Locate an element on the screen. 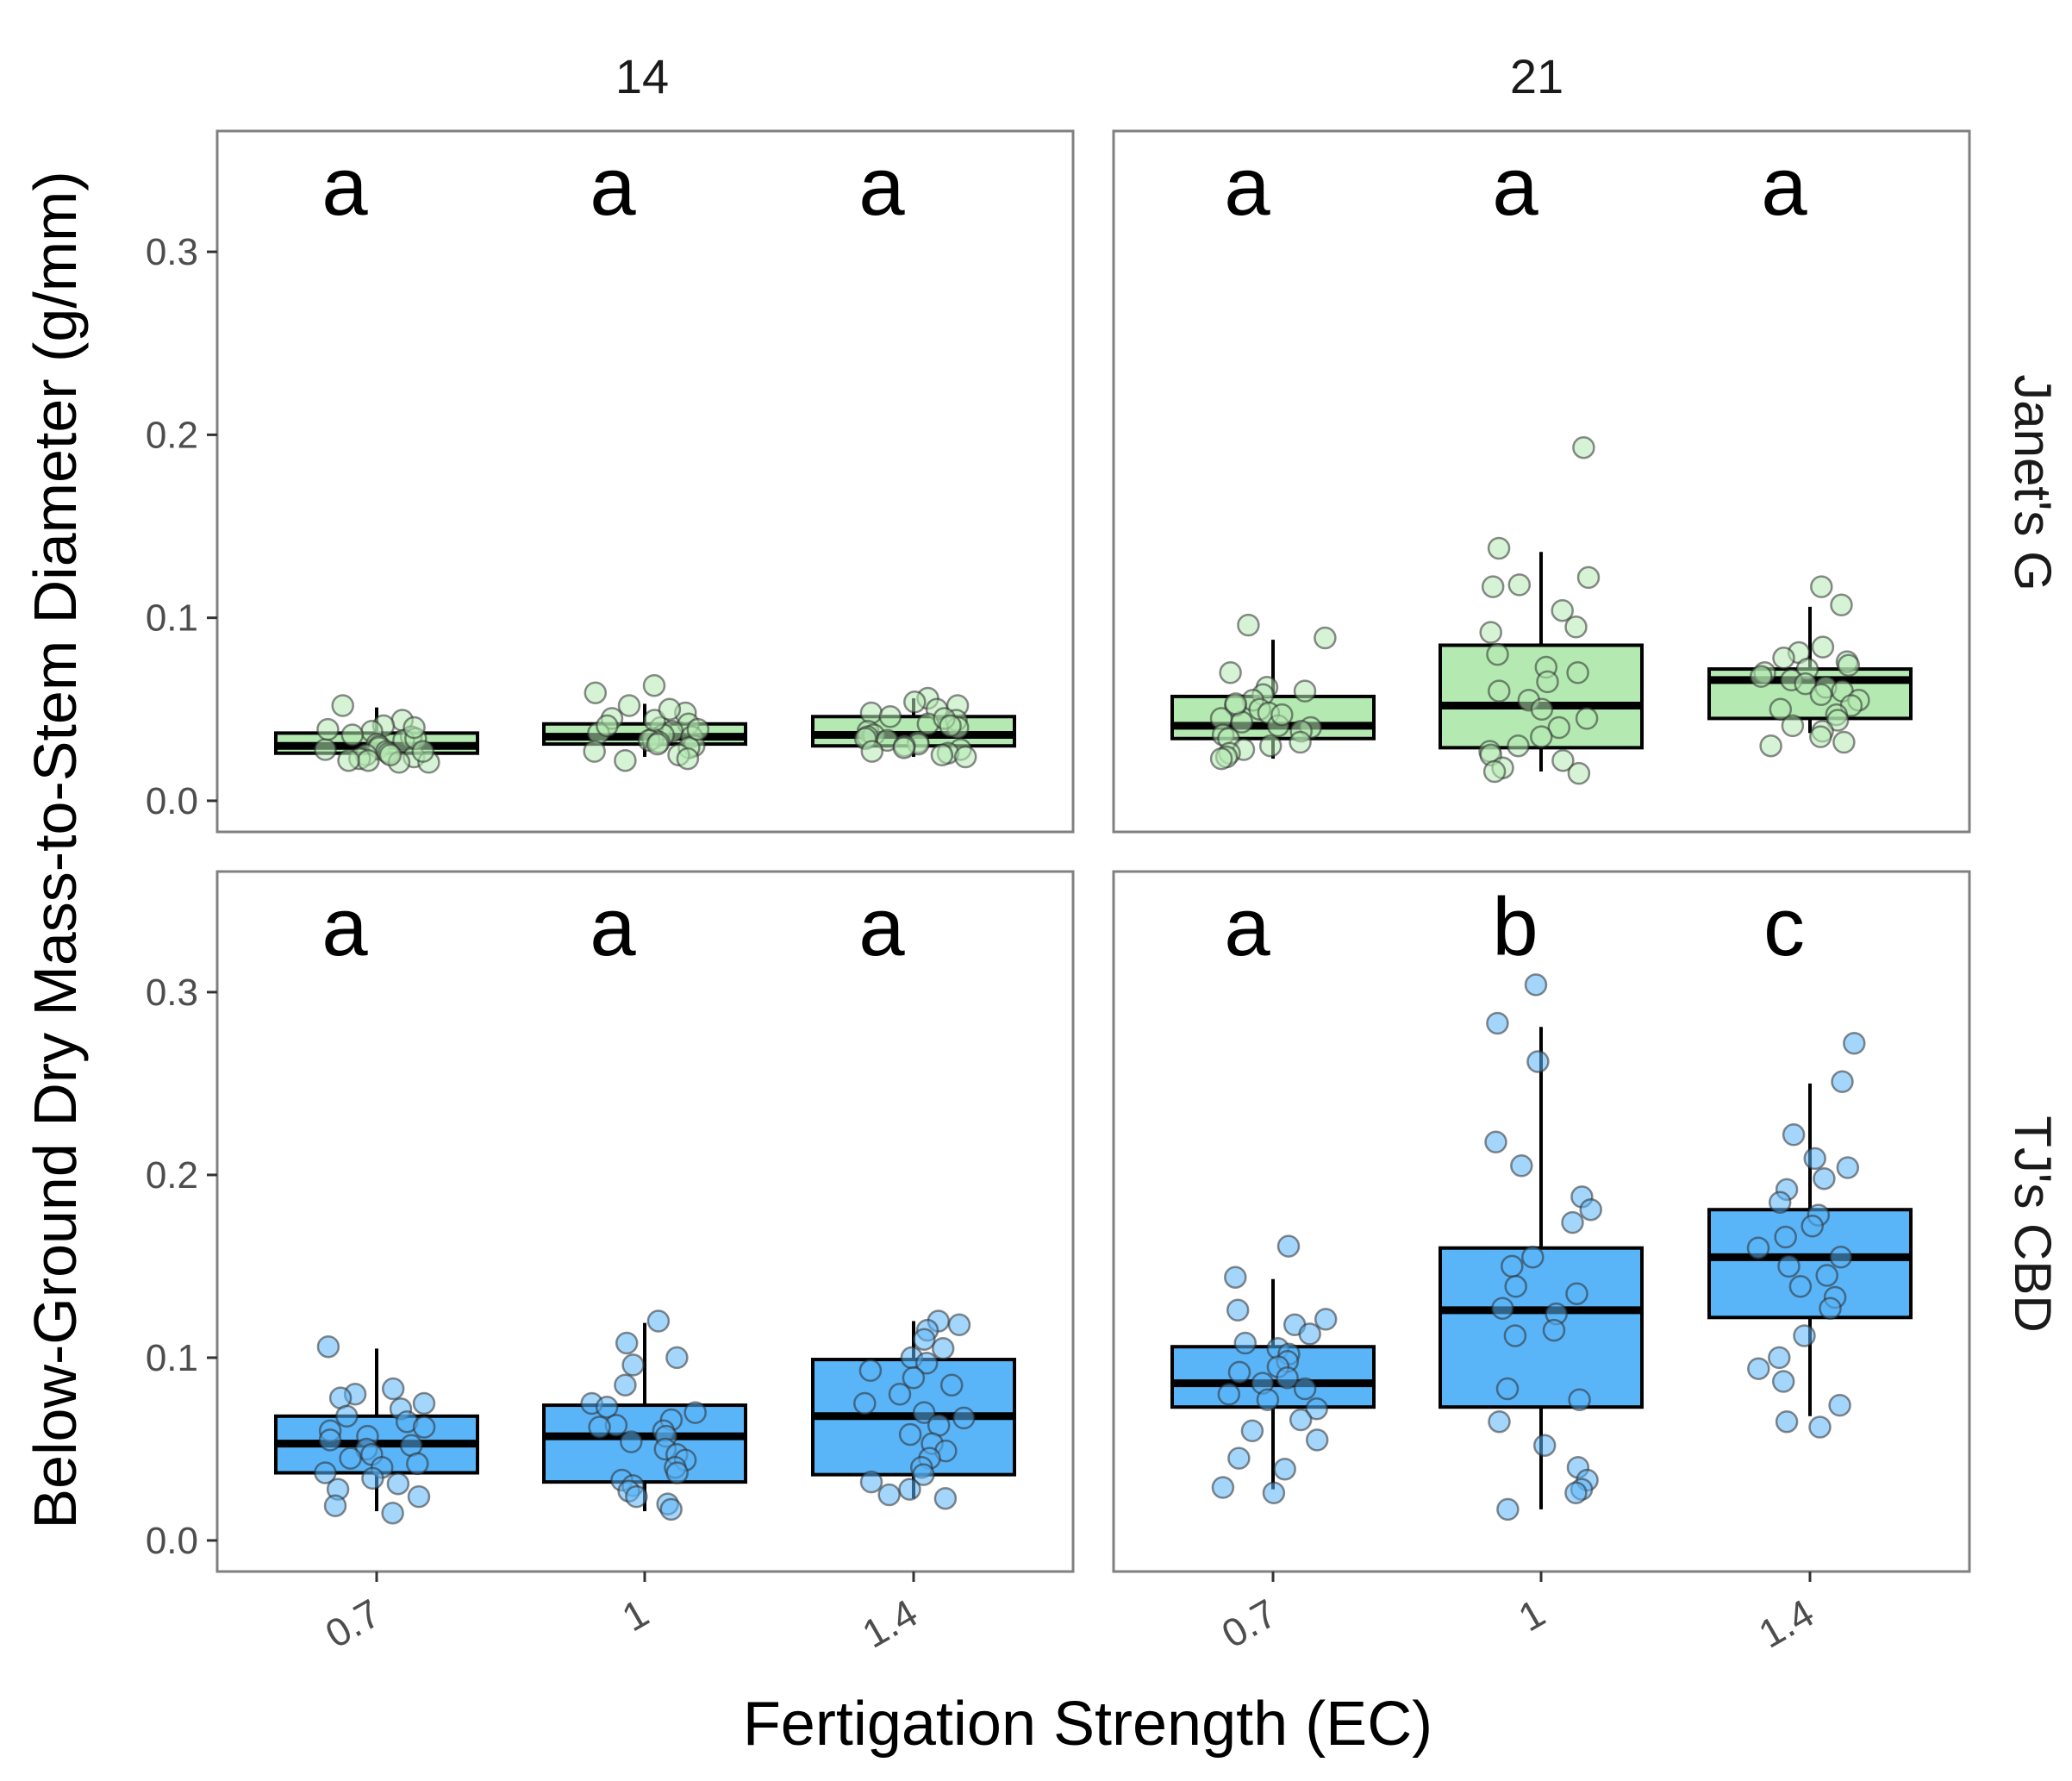 Image resolution: width=2072 pixels, height=1781 pixels. y-tick-label-panel-janets-g-14-0: 0.0 is located at coordinates (172, 801).